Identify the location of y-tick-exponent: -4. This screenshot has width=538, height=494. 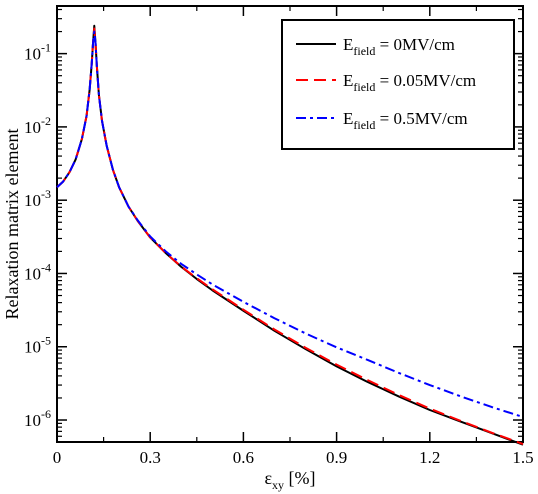
(46, 267).